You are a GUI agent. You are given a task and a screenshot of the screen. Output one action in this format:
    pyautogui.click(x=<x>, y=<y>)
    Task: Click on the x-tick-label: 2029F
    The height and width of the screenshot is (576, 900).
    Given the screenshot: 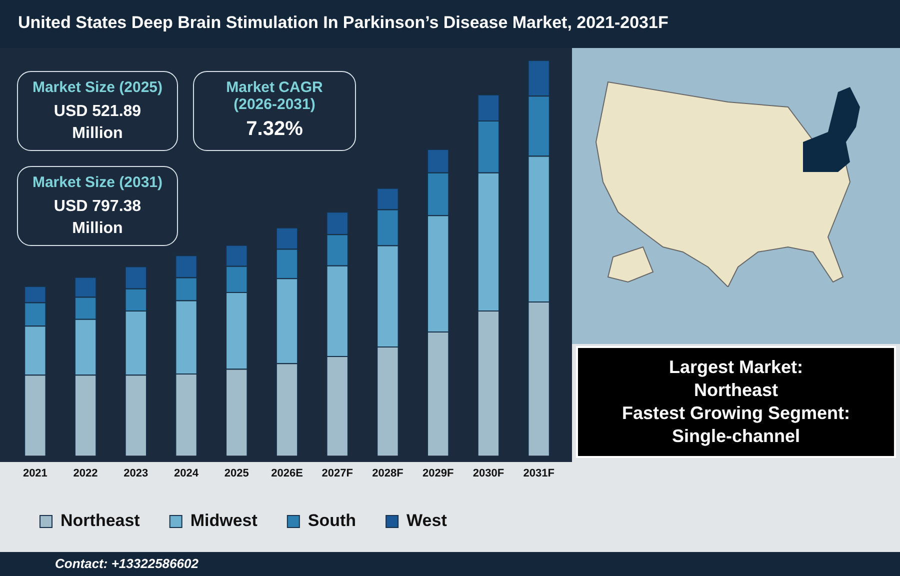 What is the action you would take?
    pyautogui.click(x=438, y=473)
    